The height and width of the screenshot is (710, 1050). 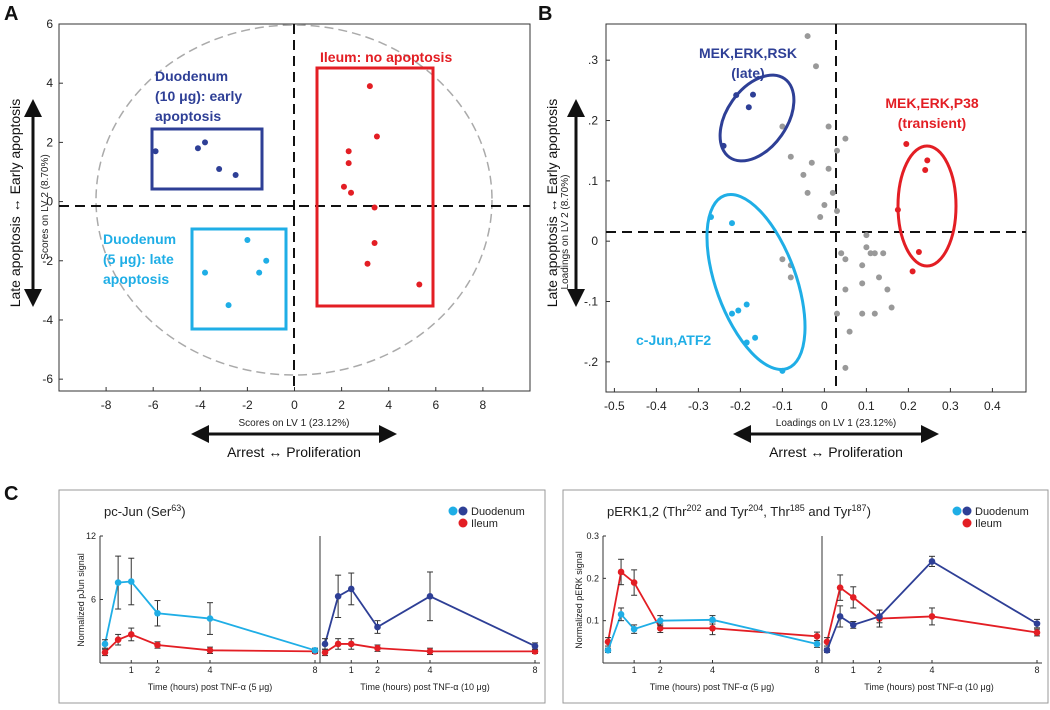 What do you see at coordinates (614, 406) in the screenshot?
I see `loading-x-tick-label: -0.5` at bounding box center [614, 406].